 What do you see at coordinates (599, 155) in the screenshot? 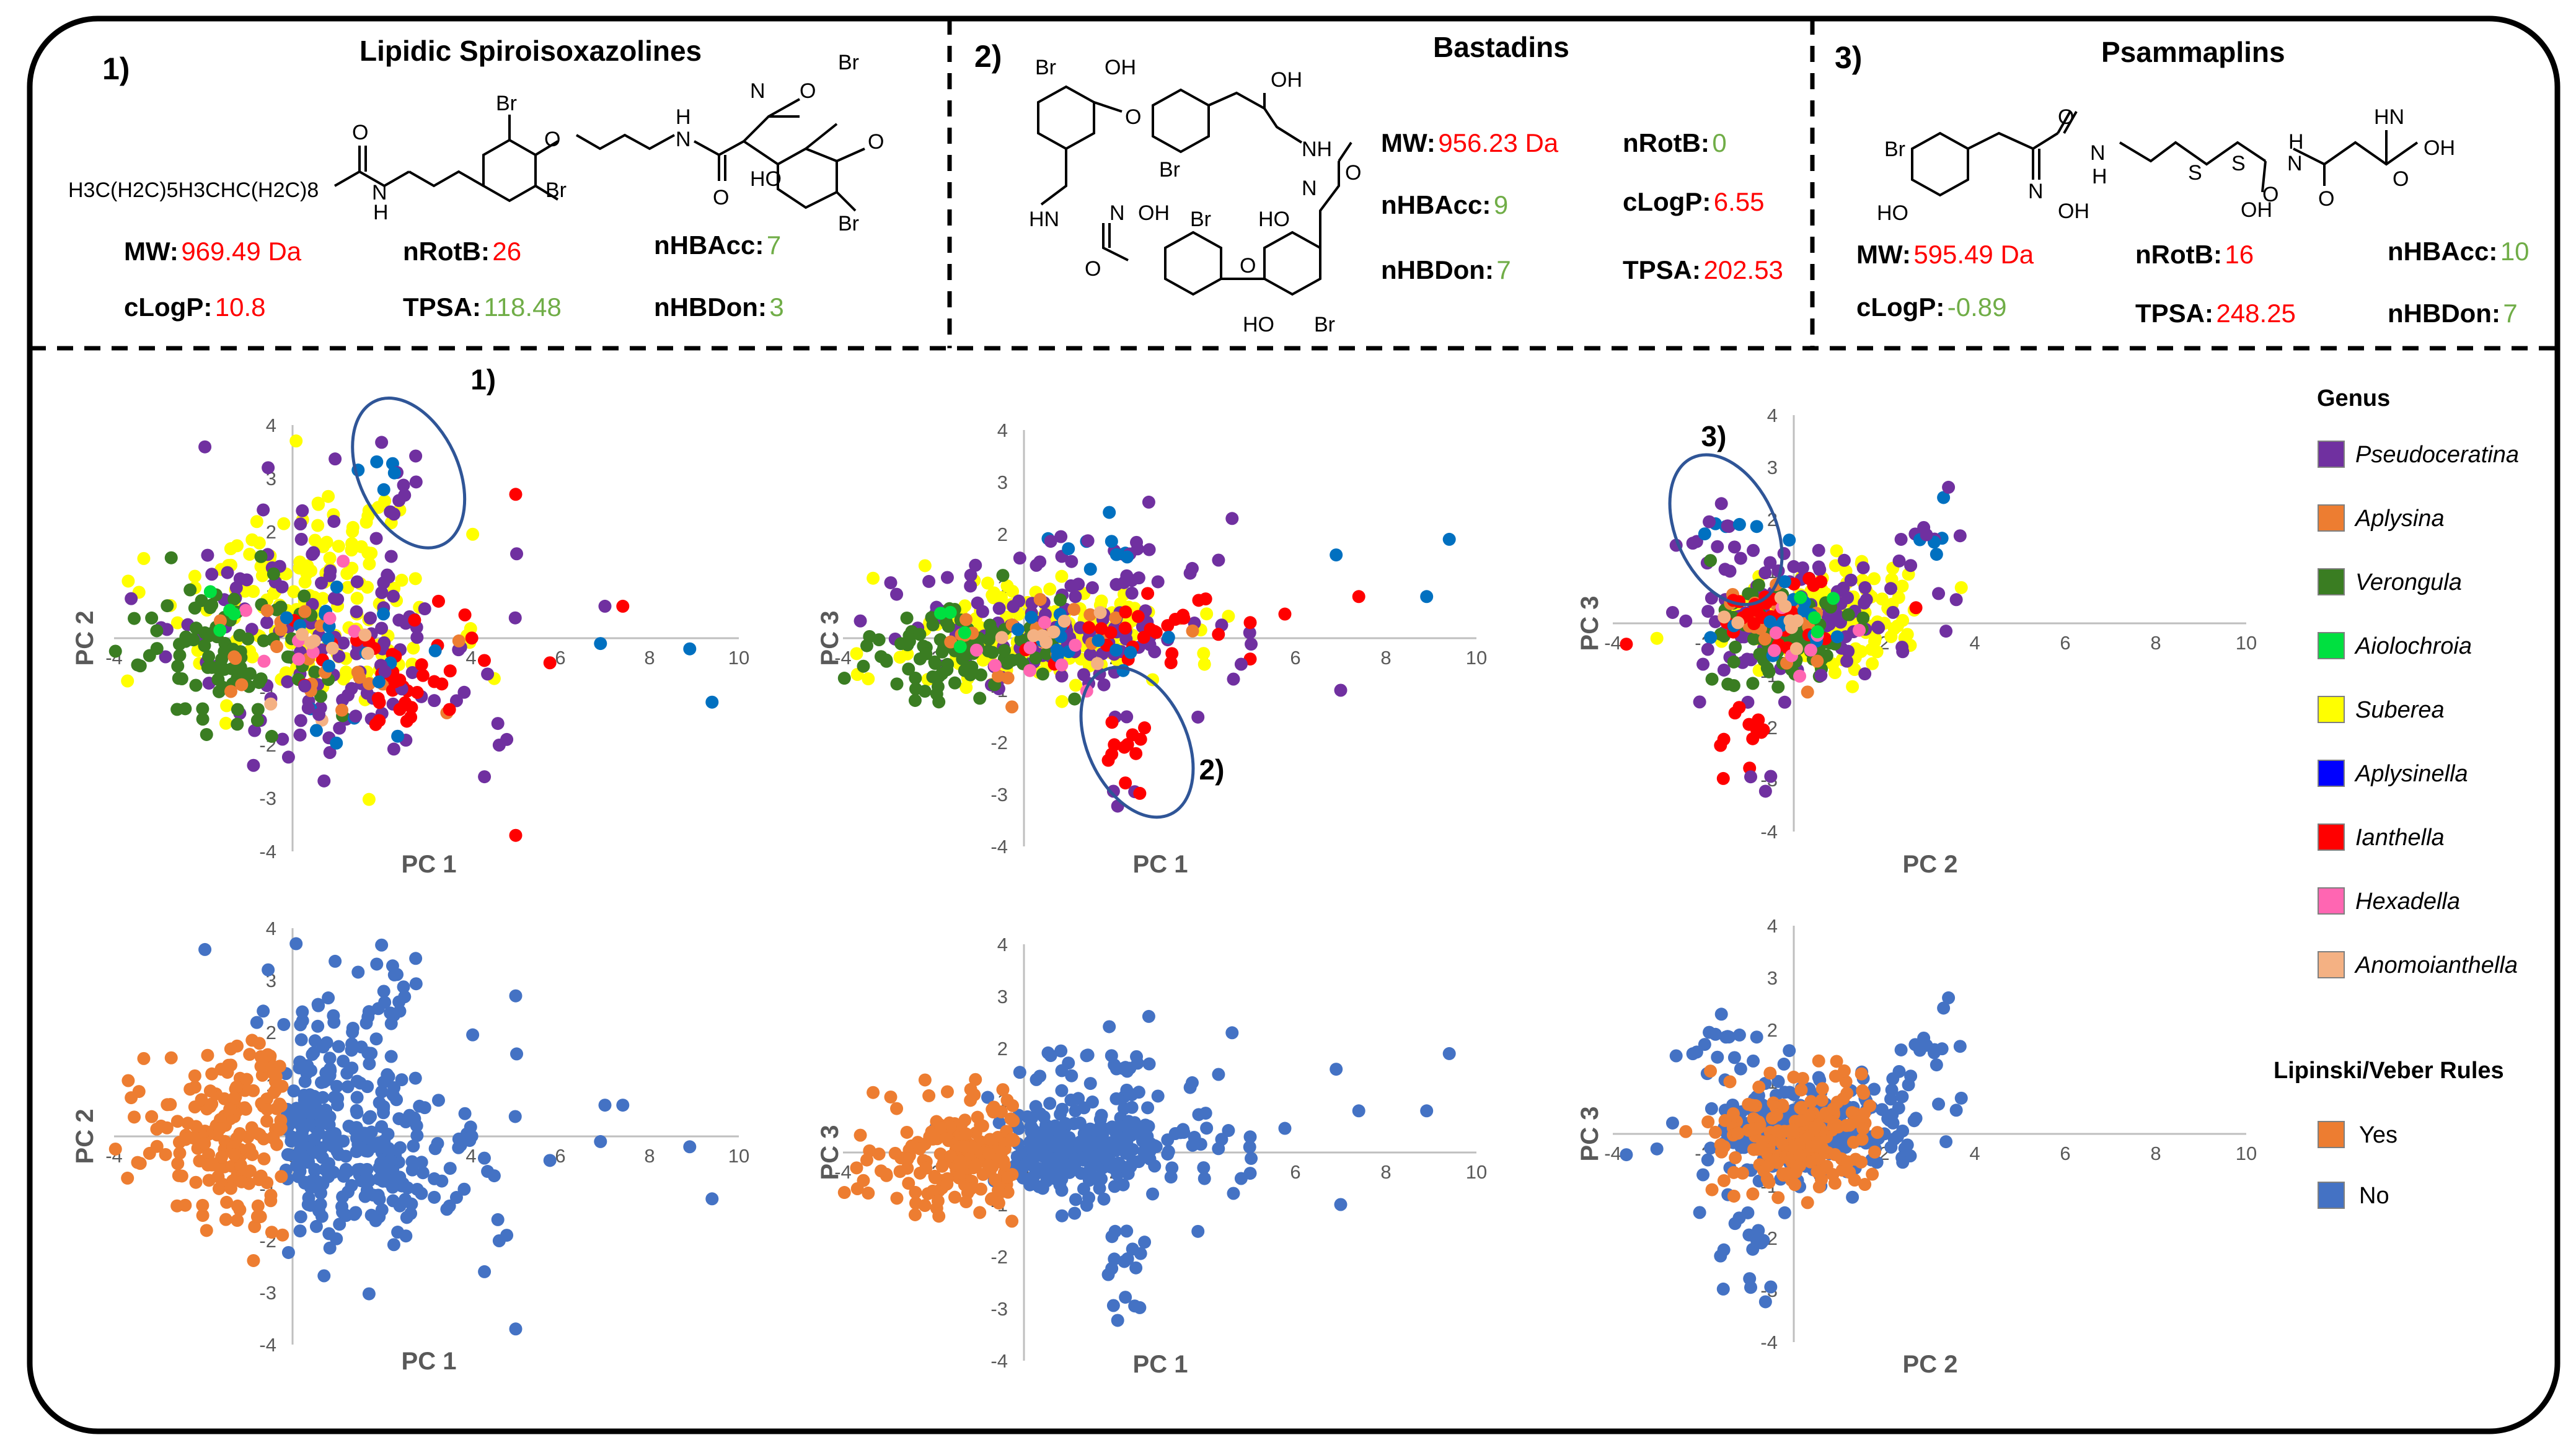
I see `chemical-structure` at bounding box center [599, 155].